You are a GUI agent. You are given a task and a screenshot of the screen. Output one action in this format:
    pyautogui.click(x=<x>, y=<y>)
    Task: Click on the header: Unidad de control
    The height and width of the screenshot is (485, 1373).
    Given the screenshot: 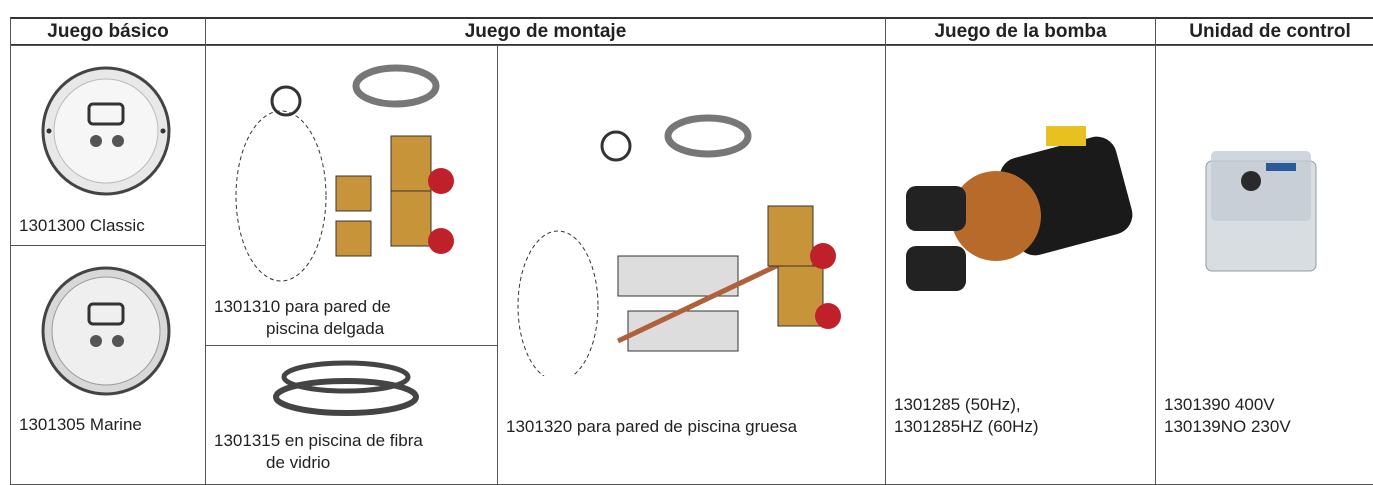 What is the action you would take?
    pyautogui.click(x=1270, y=31)
    